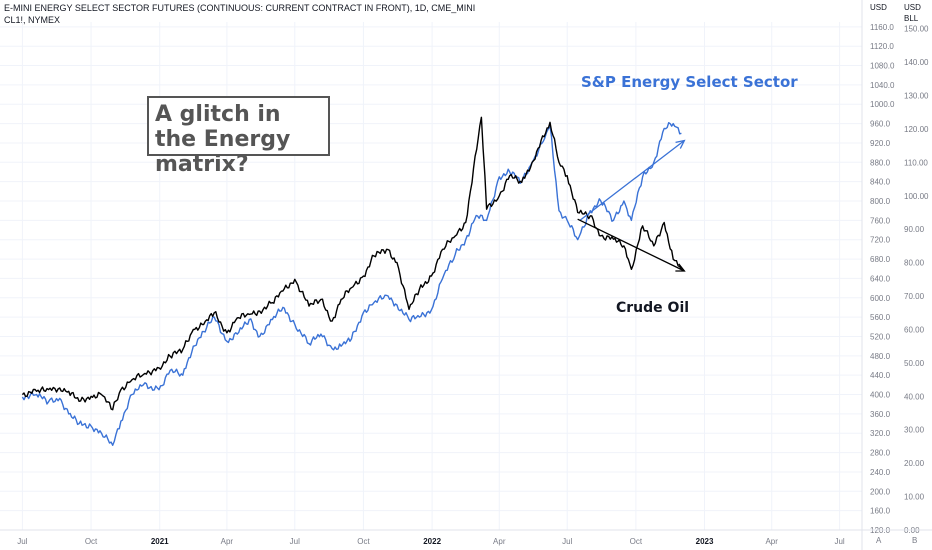 The width and height of the screenshot is (932, 550). What do you see at coordinates (880, 143) in the screenshot?
I see `left-axis-tick: 920.0` at bounding box center [880, 143].